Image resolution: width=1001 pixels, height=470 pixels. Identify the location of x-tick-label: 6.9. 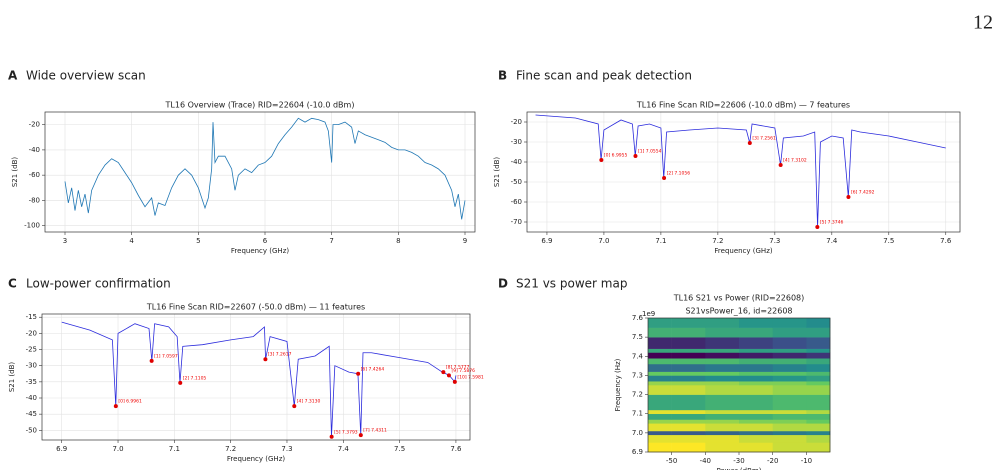
(546, 241).